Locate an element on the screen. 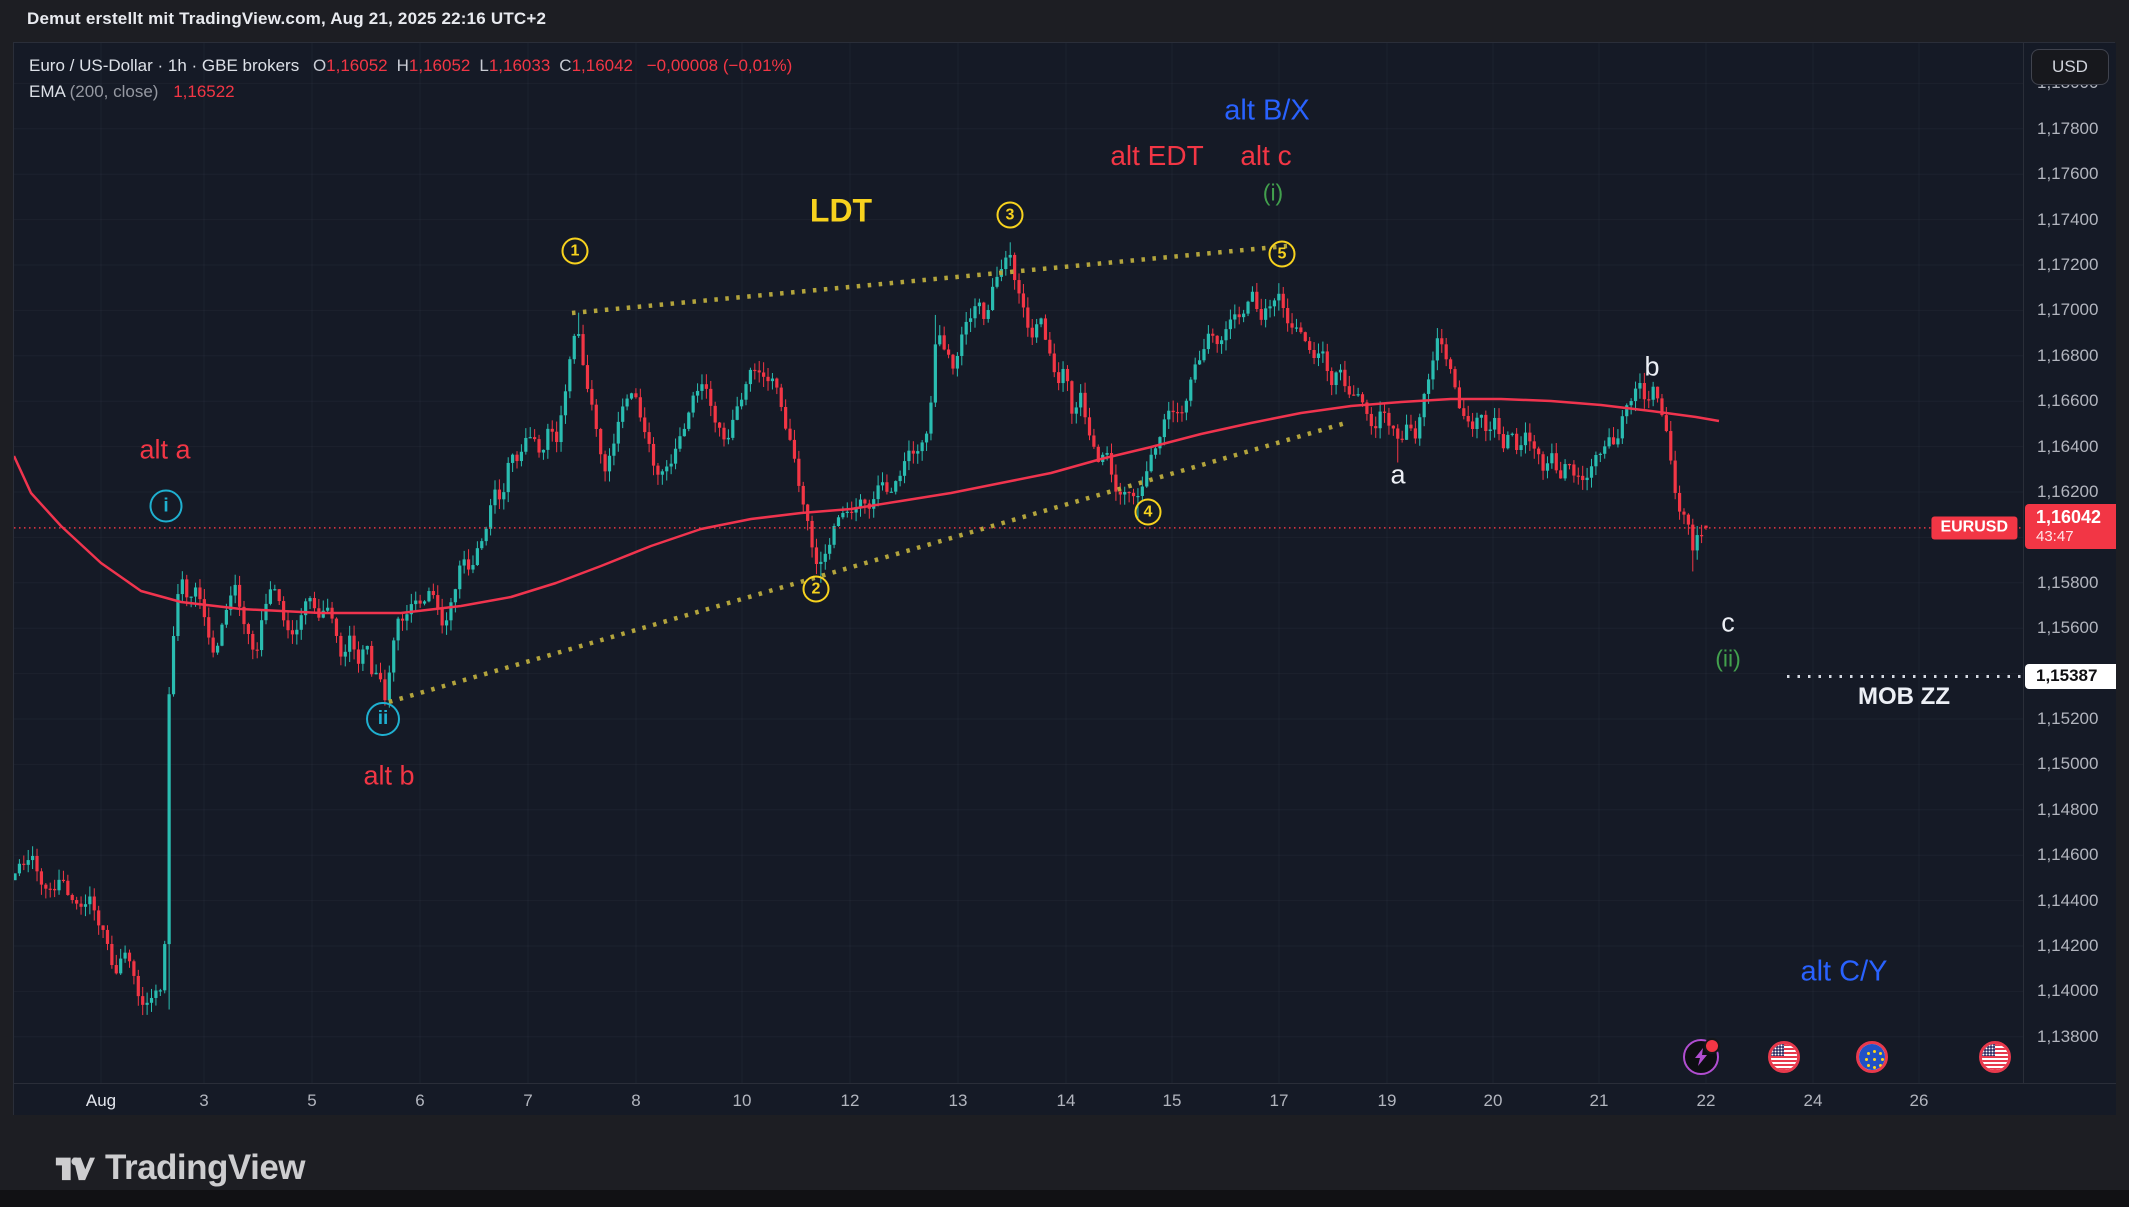  indicator-name: EMA is located at coordinates (47, 91).